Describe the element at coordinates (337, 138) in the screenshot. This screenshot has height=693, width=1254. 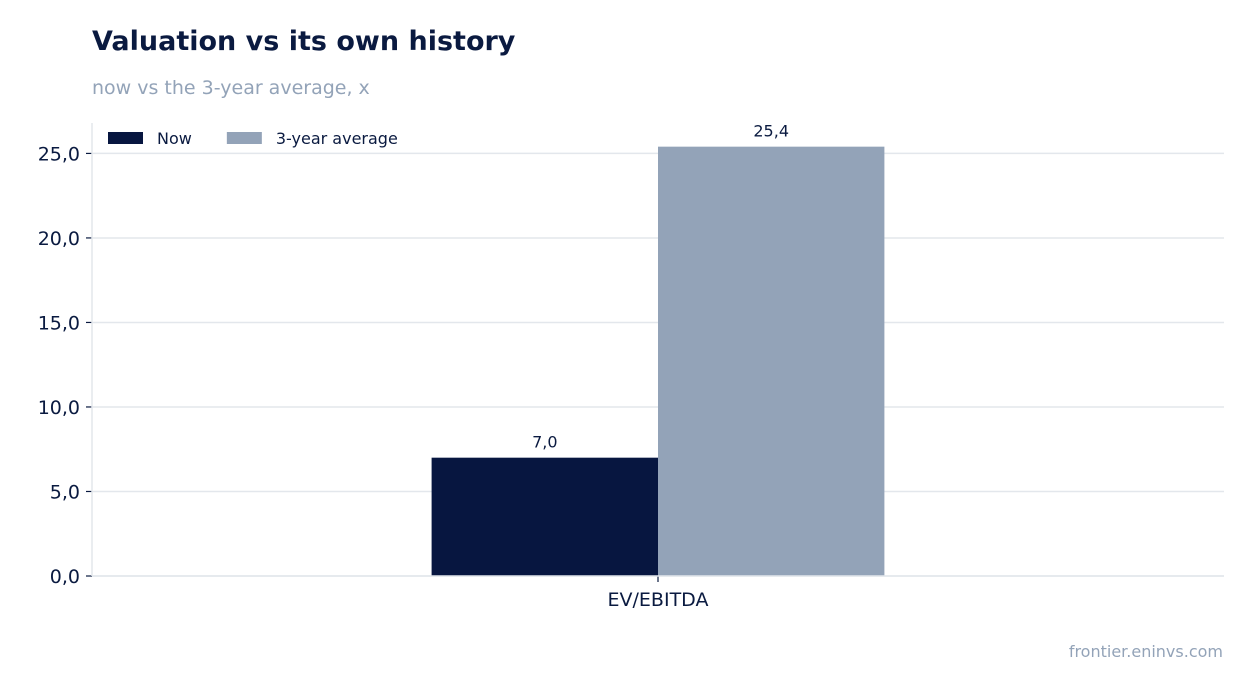
I see `legend-label: 3-year average` at that location.